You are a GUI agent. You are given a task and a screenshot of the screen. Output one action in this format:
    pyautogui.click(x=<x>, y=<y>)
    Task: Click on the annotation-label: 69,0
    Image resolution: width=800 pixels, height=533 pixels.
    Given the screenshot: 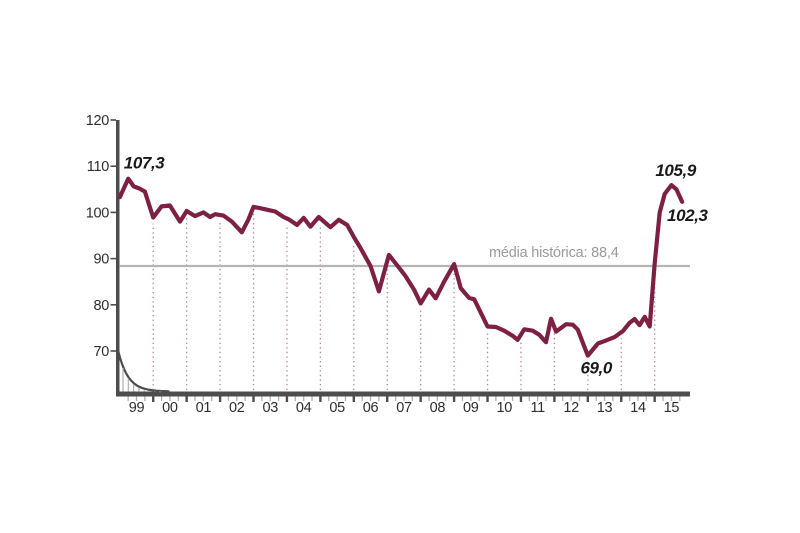 What is the action you would take?
    pyautogui.click(x=596, y=368)
    